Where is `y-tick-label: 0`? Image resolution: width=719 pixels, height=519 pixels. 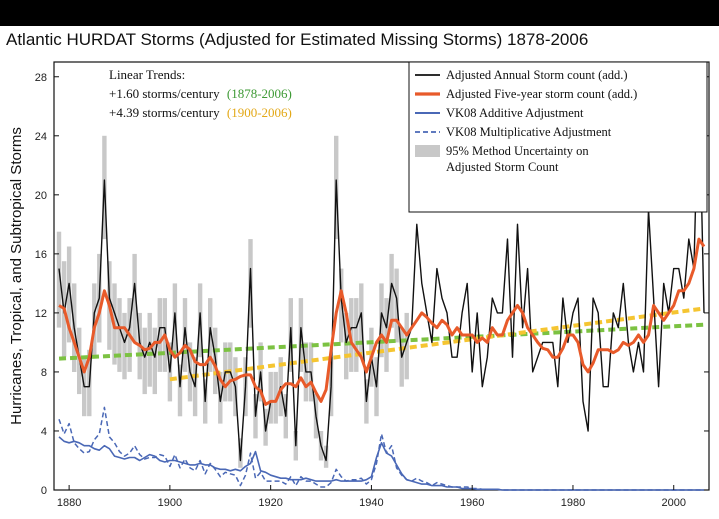 y-tick-label: 0 is located at coordinates (44, 491).